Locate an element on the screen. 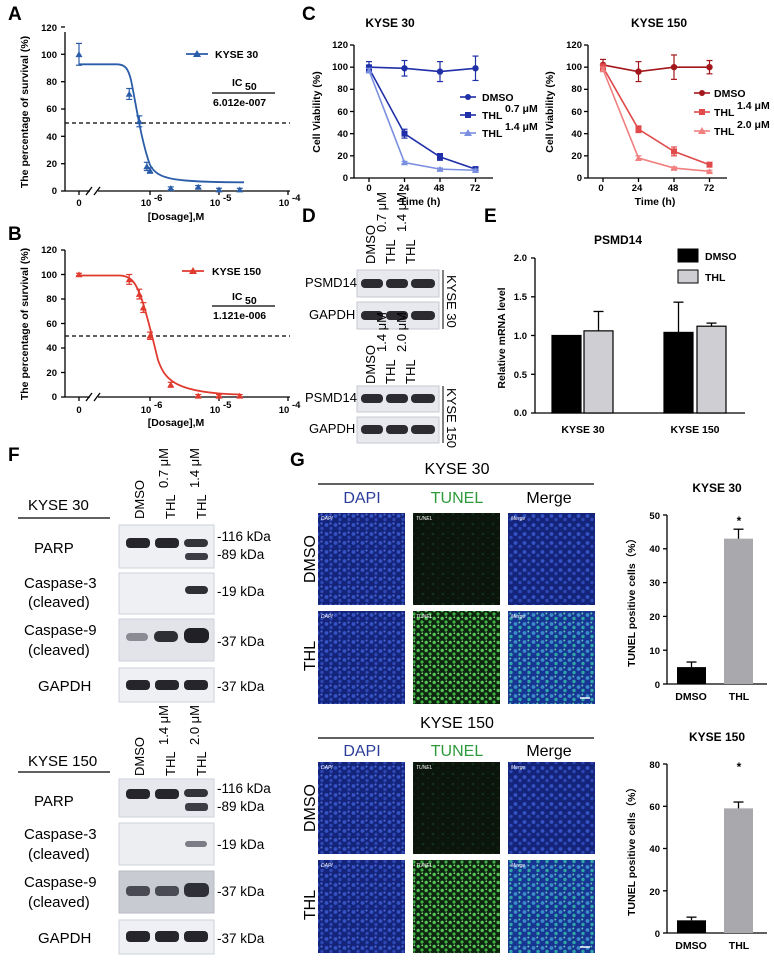  x-axis-title: Time (h) is located at coordinates (655, 202).